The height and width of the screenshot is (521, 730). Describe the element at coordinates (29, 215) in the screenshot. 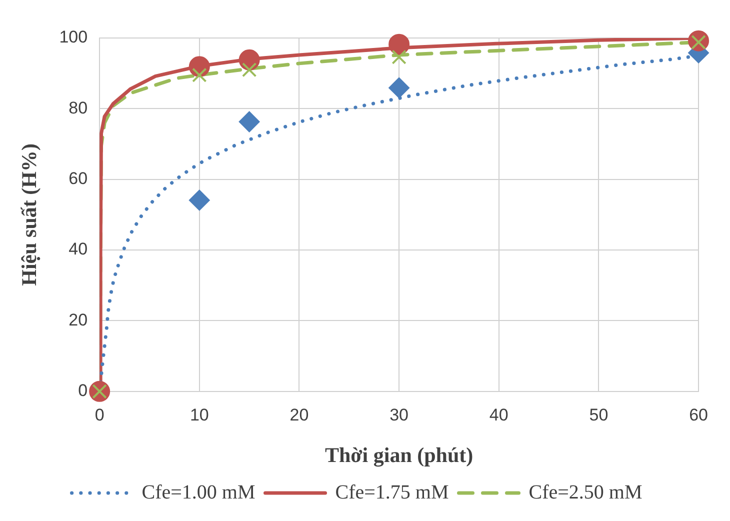

I see `y-axis-title: Hiệu suất (H%)` at that location.